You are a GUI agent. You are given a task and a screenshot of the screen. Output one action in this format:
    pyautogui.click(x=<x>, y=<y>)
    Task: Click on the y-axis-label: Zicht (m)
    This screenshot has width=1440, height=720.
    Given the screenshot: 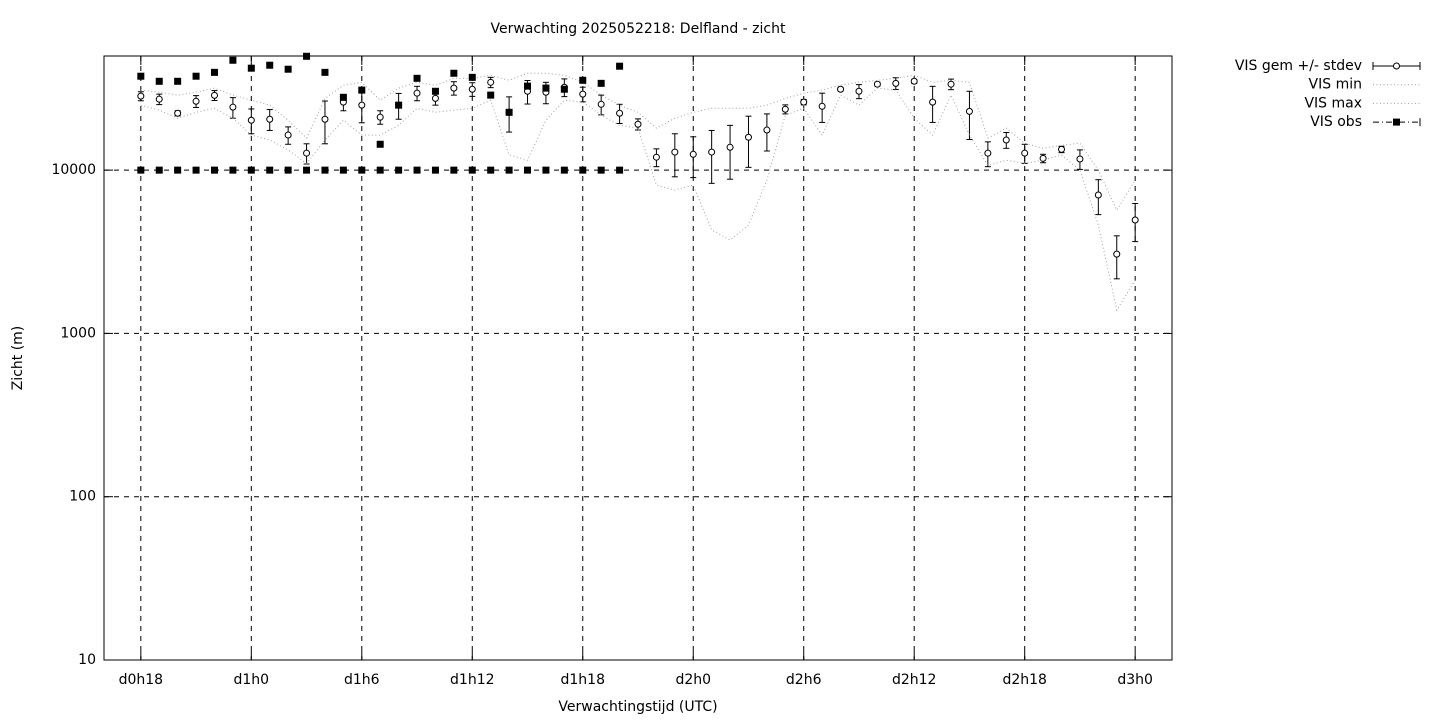 What is the action you would take?
    pyautogui.click(x=18, y=358)
    